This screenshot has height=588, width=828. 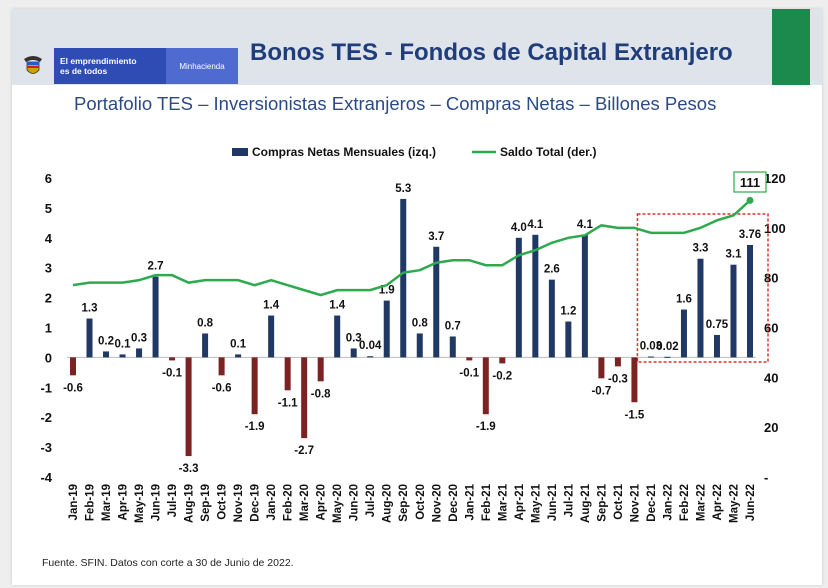 What do you see at coordinates (370, 346) in the screenshot?
I see `bar-data-label: 0.04` at bounding box center [370, 346].